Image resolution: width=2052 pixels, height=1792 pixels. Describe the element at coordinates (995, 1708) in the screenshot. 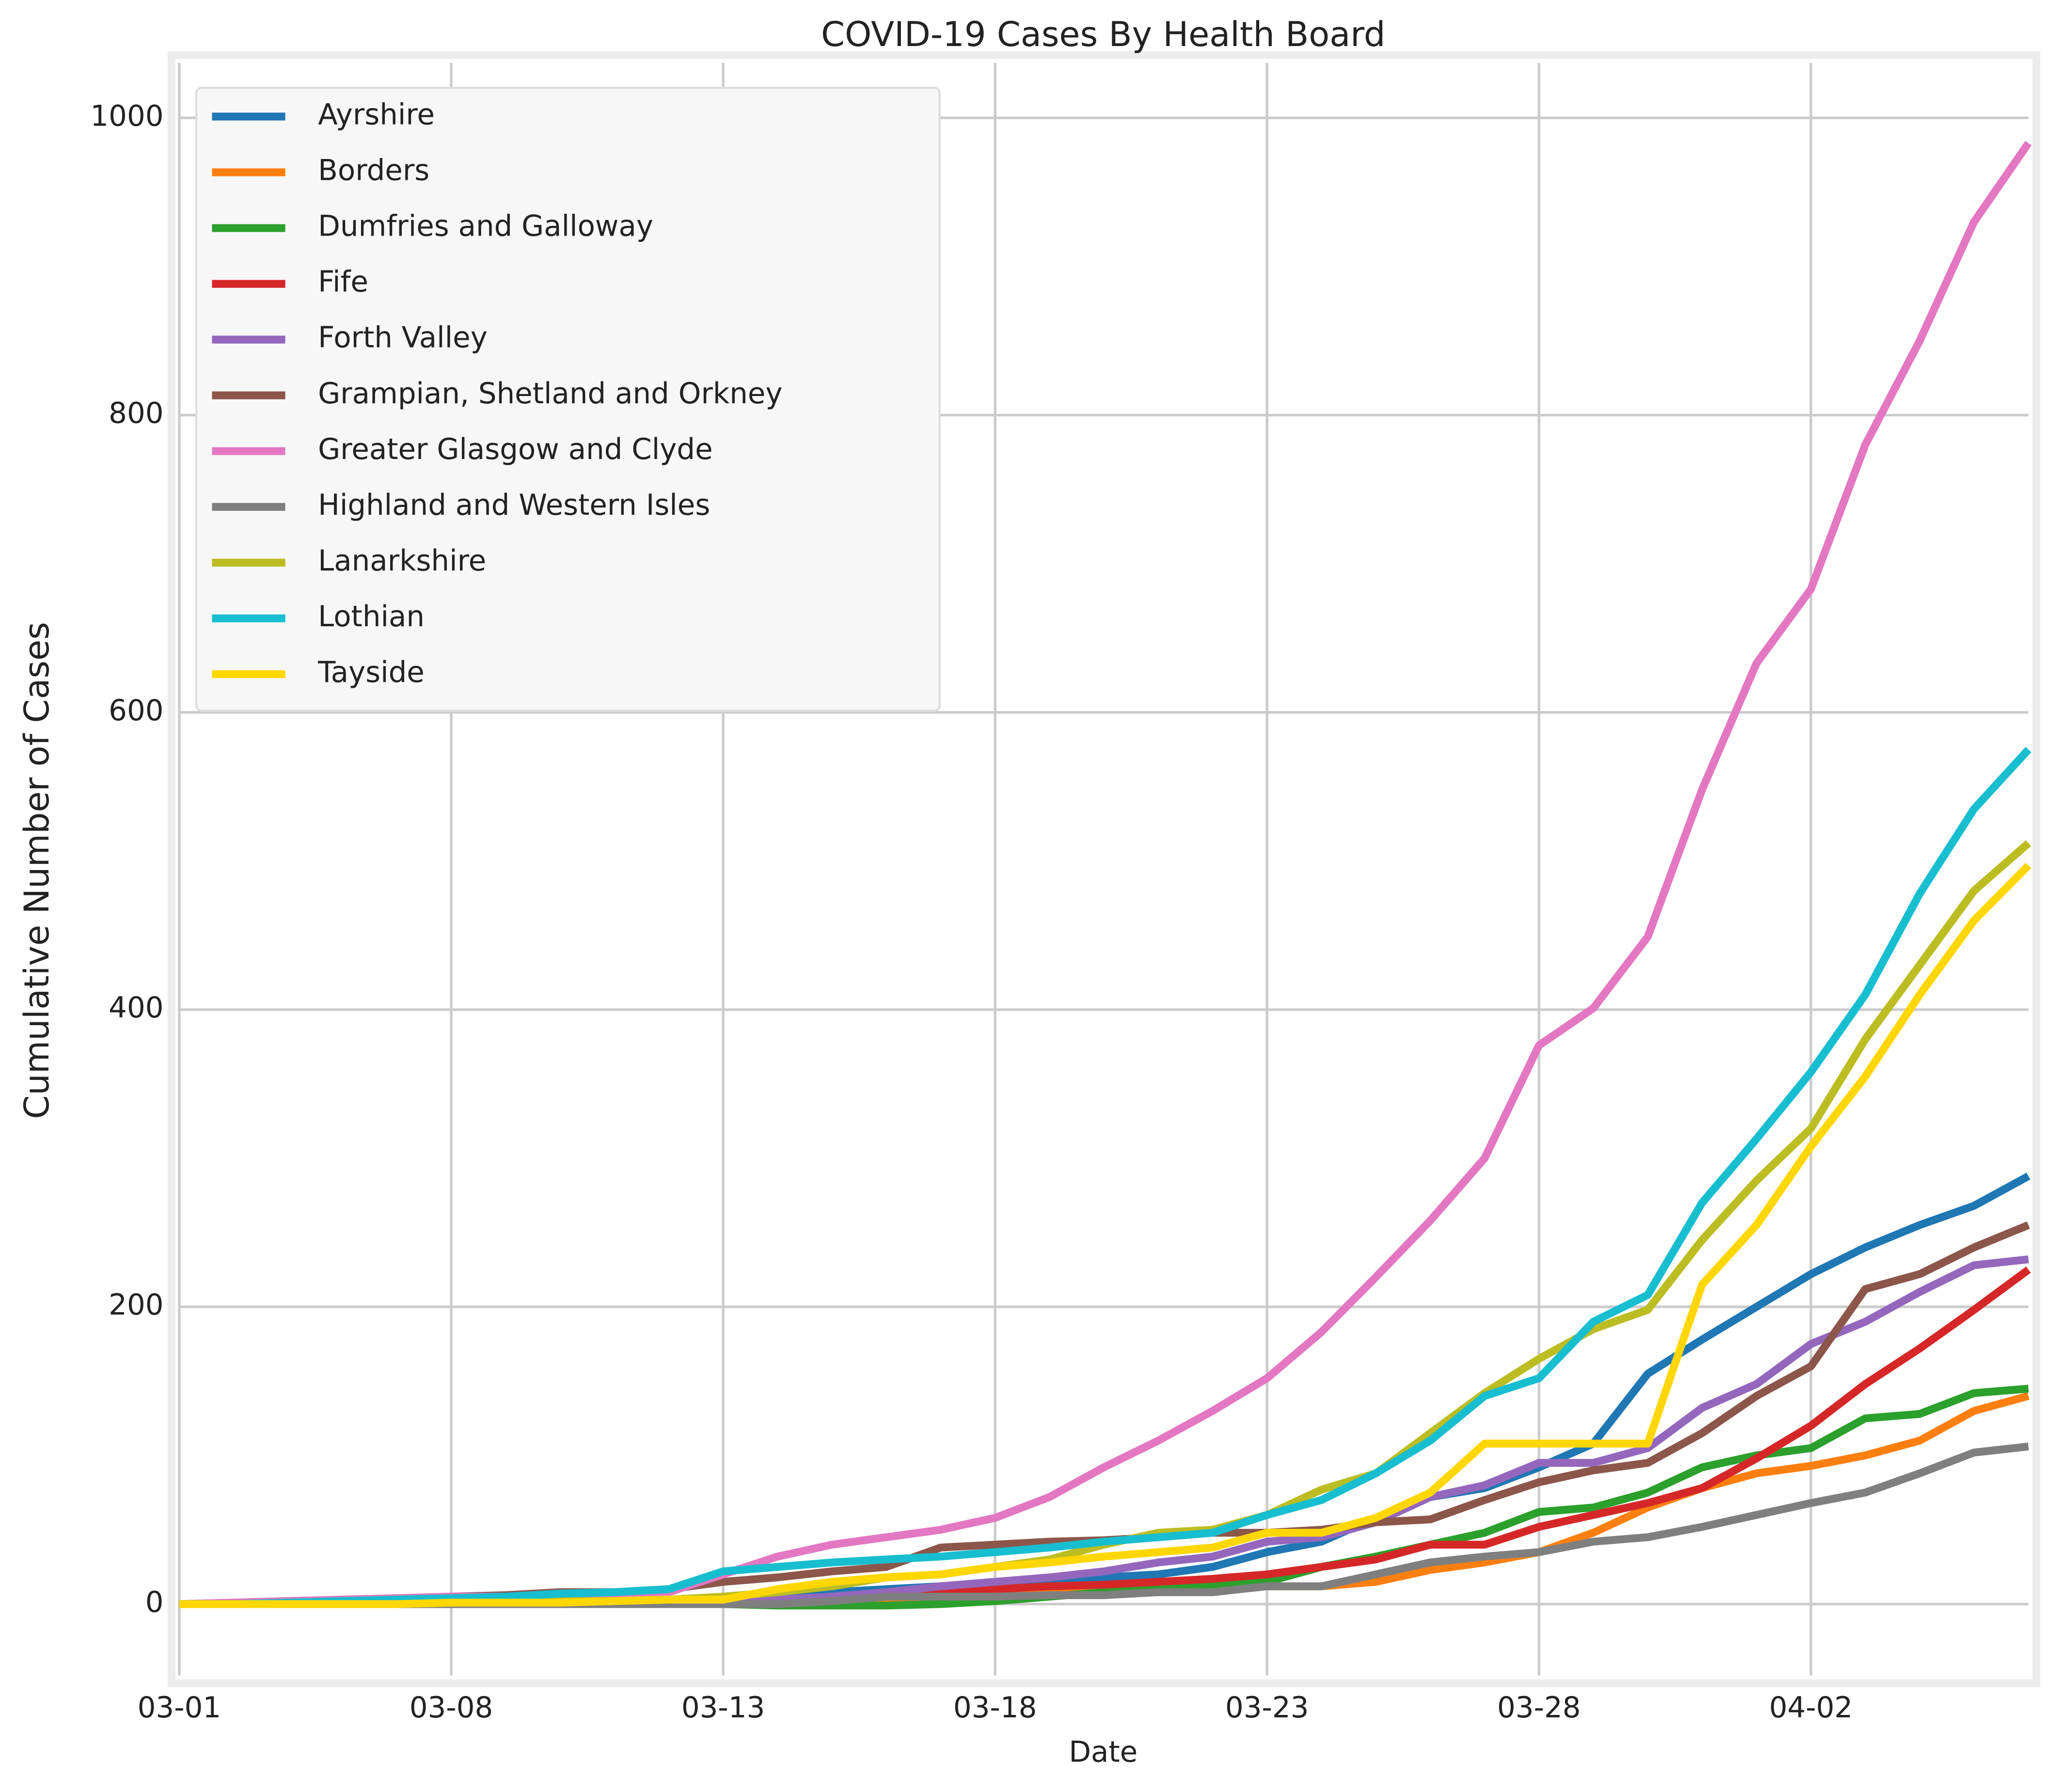

I see `x-tick-label: 03-18` at that location.